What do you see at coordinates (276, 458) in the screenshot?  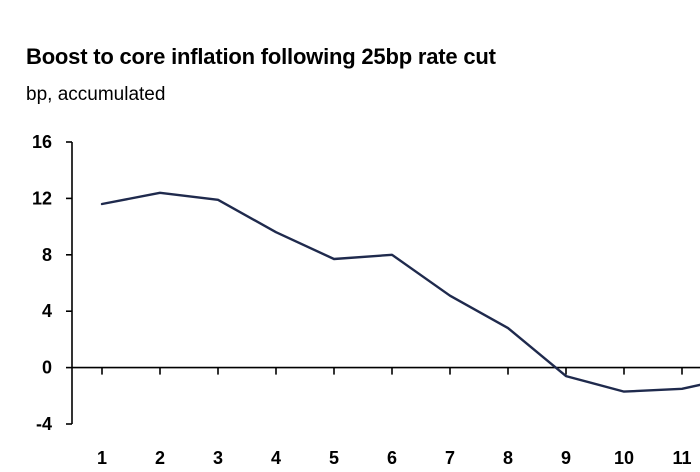 I see `x-tick-label: 4` at bounding box center [276, 458].